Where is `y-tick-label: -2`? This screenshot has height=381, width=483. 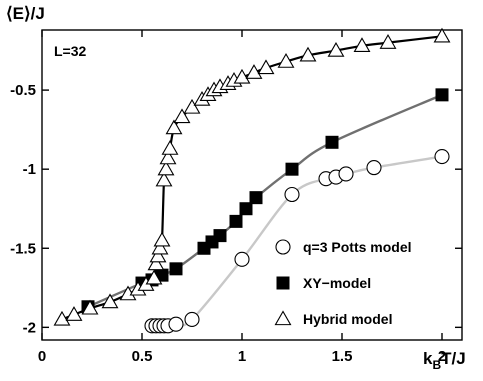 y-tick-label: -2 is located at coordinates (29, 327).